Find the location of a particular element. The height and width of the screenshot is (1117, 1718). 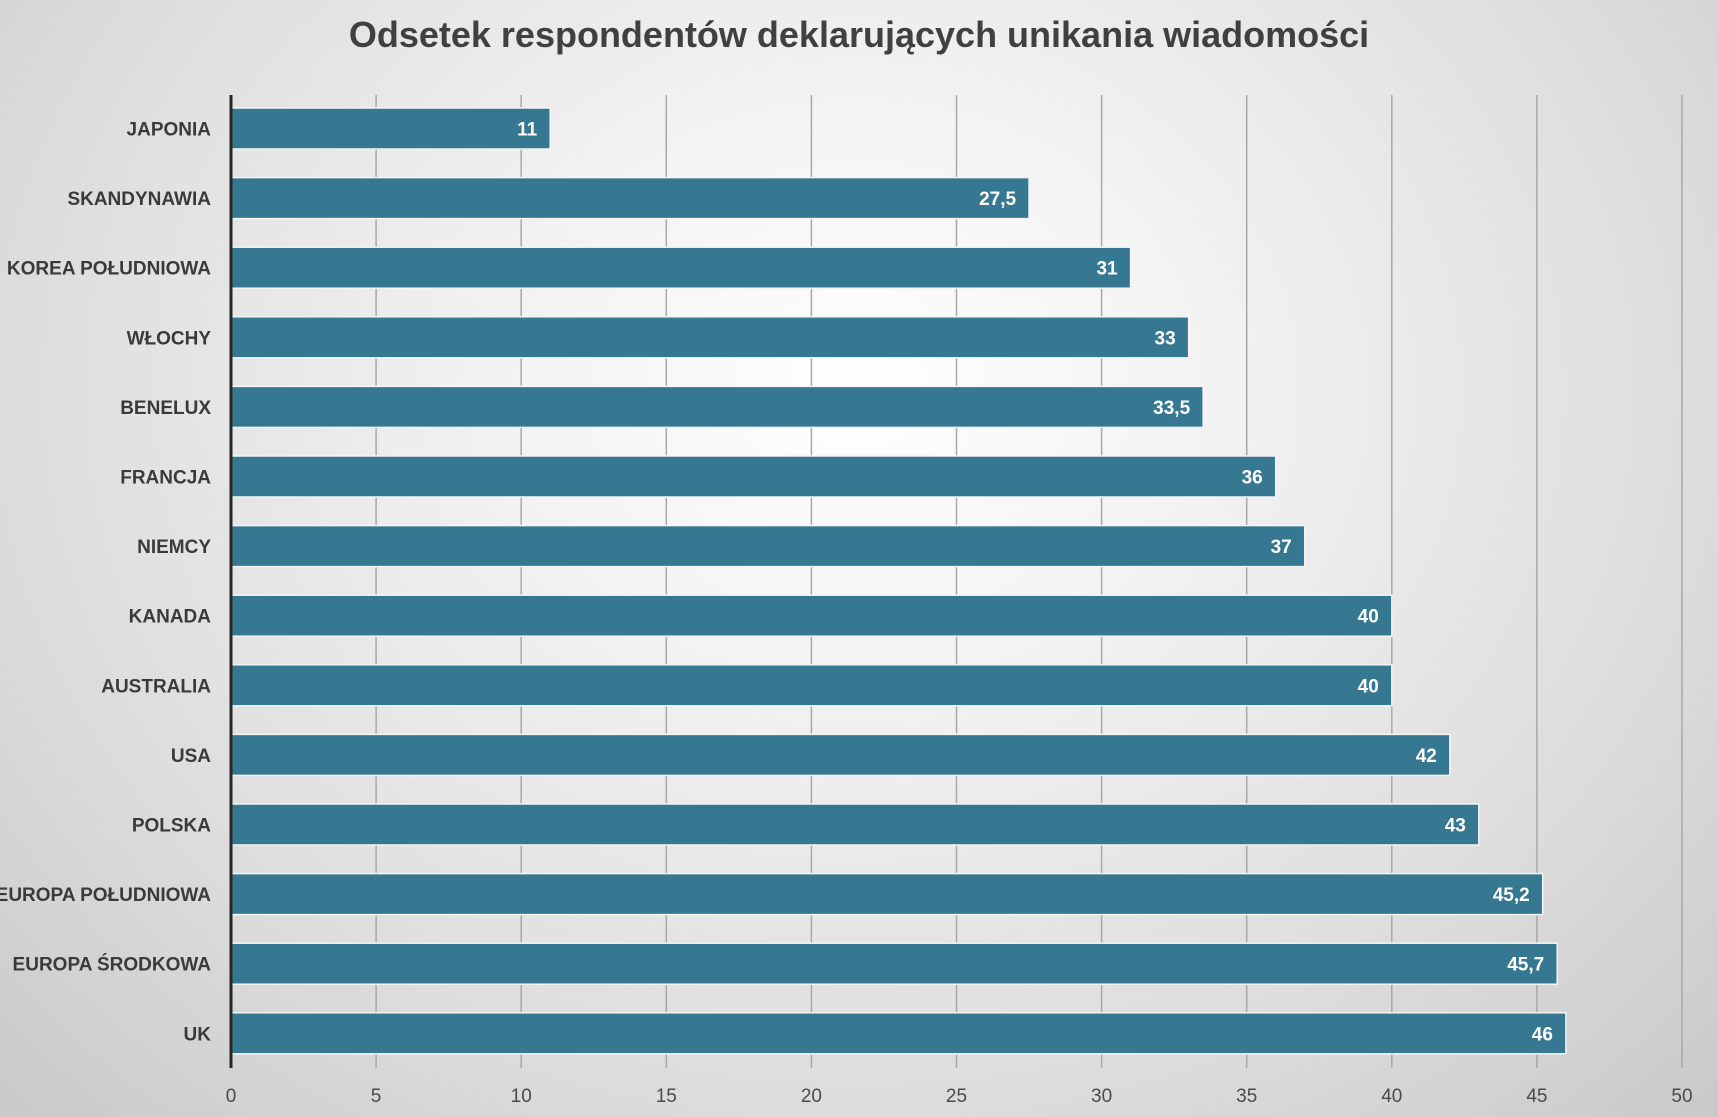

x-tick-label: 25 is located at coordinates (956, 1096).